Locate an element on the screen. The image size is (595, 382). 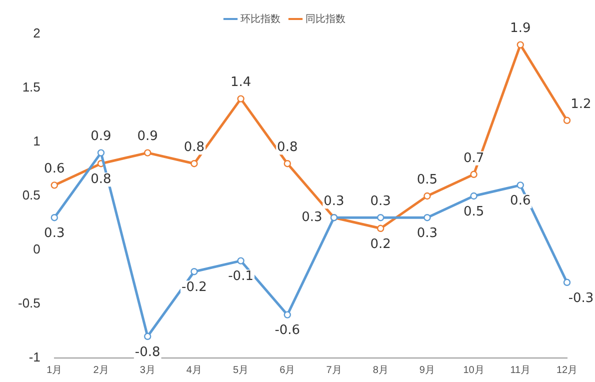
y-tick-label: 2 is located at coordinates (36, 33).